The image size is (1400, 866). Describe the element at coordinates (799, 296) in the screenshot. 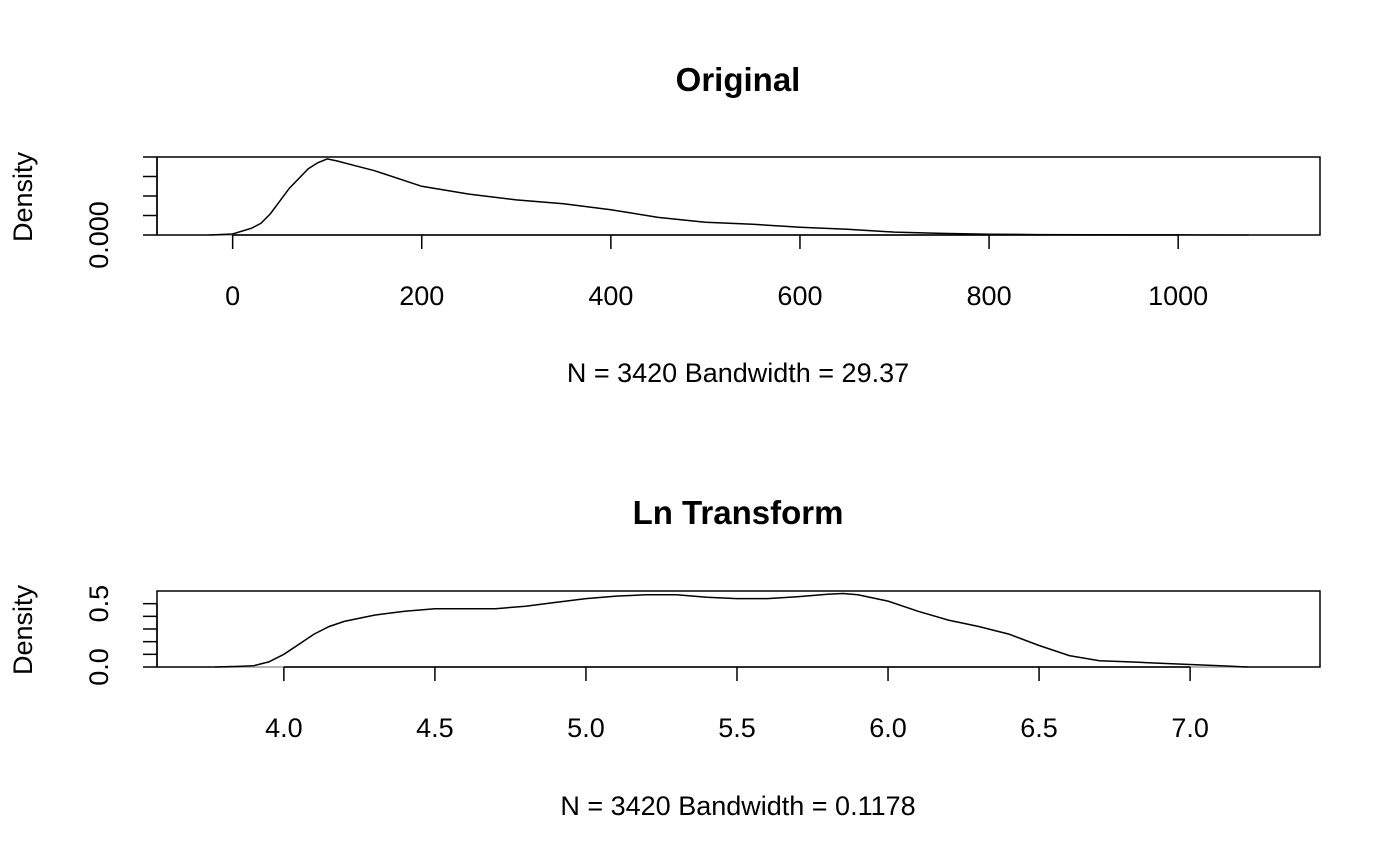

I see `x-tick-label: 600` at that location.